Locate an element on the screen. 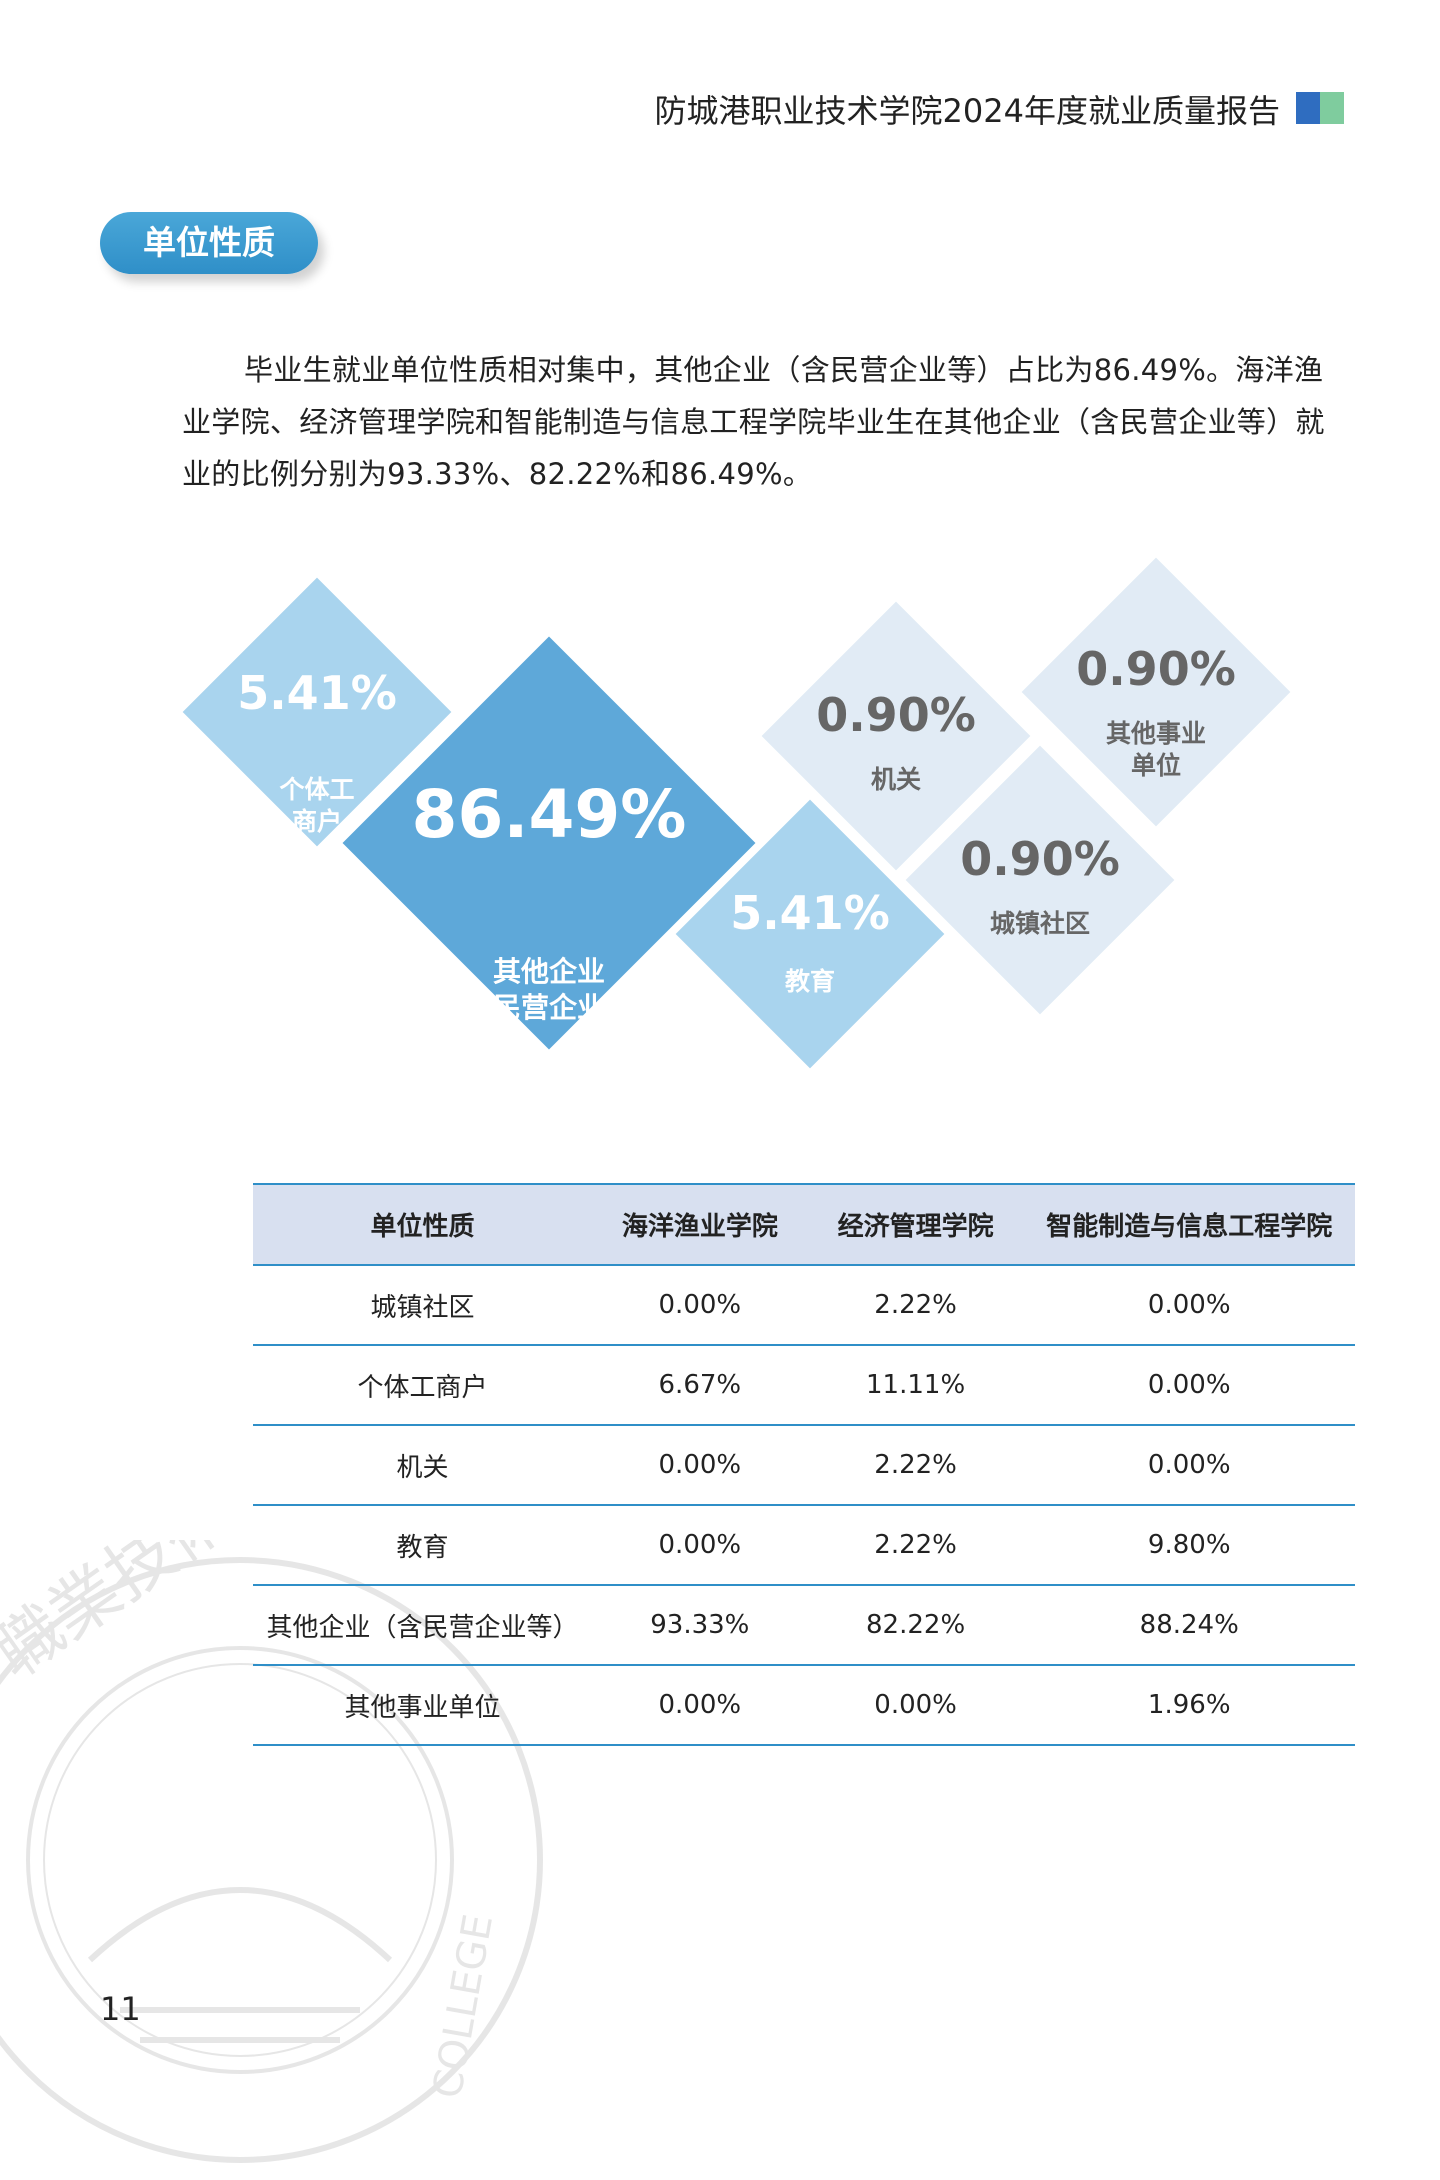 The height and width of the screenshot is (2180, 1440). diamond-shequ: 0.90% 城镇社区 is located at coordinates (1040, 880).